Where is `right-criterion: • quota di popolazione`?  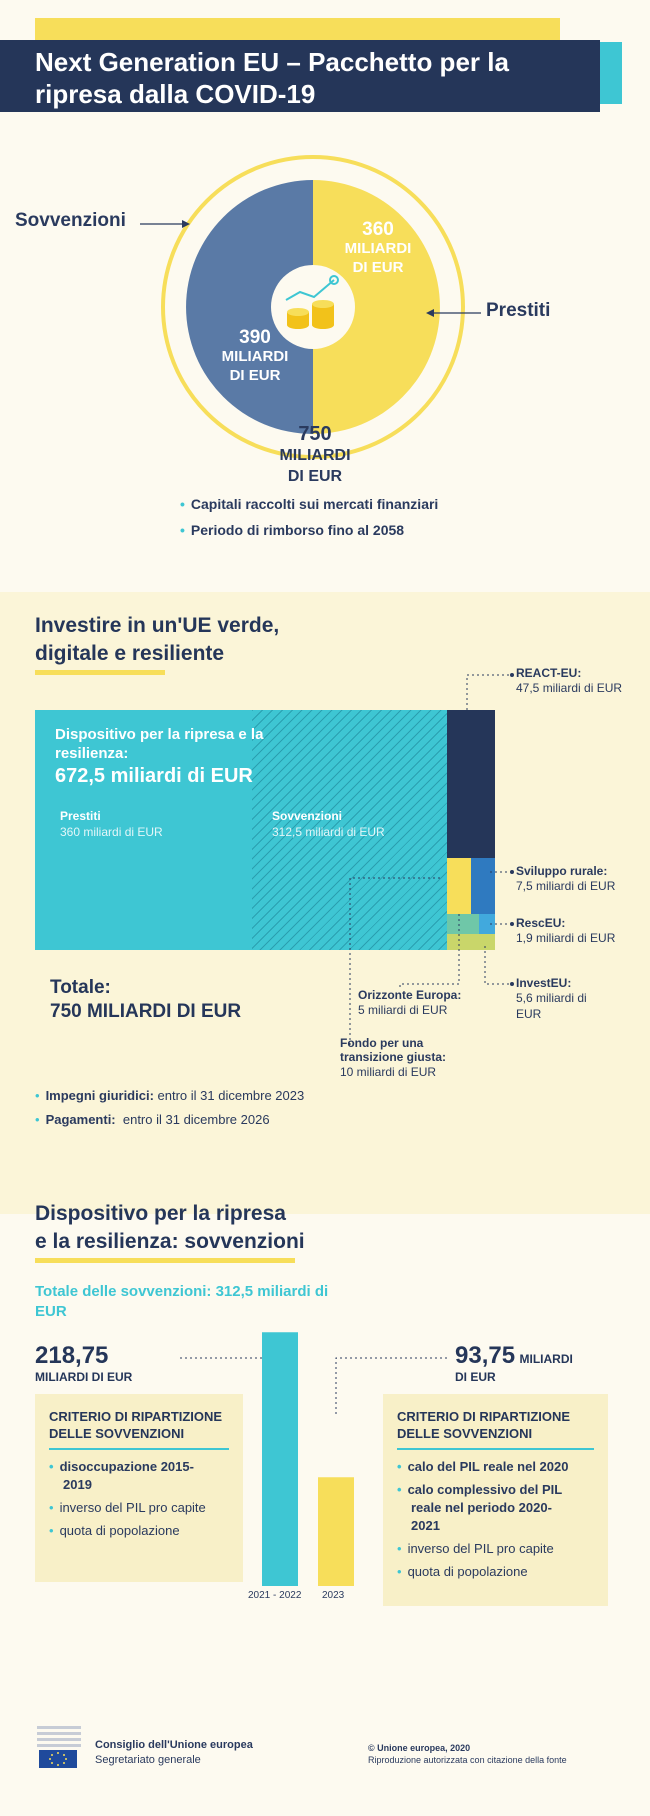 right-criterion: • quota di popolazione is located at coordinates (462, 1571).